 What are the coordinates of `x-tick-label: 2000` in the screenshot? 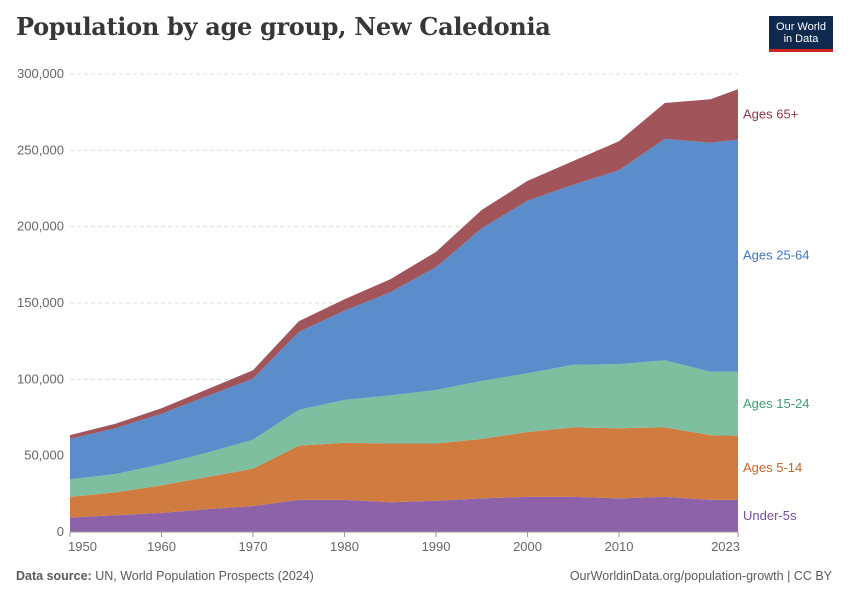 It's located at (527, 546).